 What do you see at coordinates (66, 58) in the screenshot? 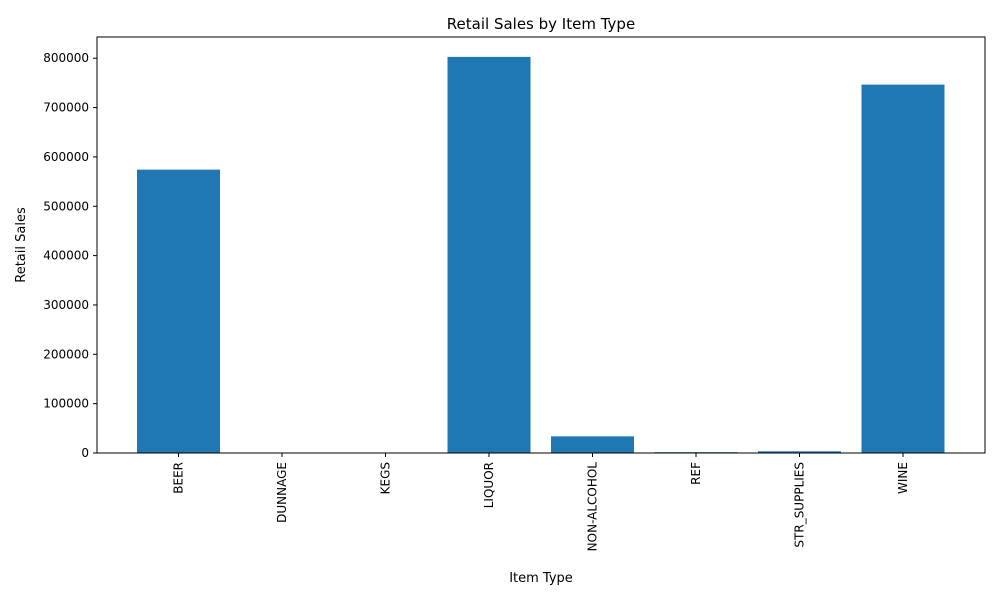
I see `y-tick-label: 800000` at bounding box center [66, 58].